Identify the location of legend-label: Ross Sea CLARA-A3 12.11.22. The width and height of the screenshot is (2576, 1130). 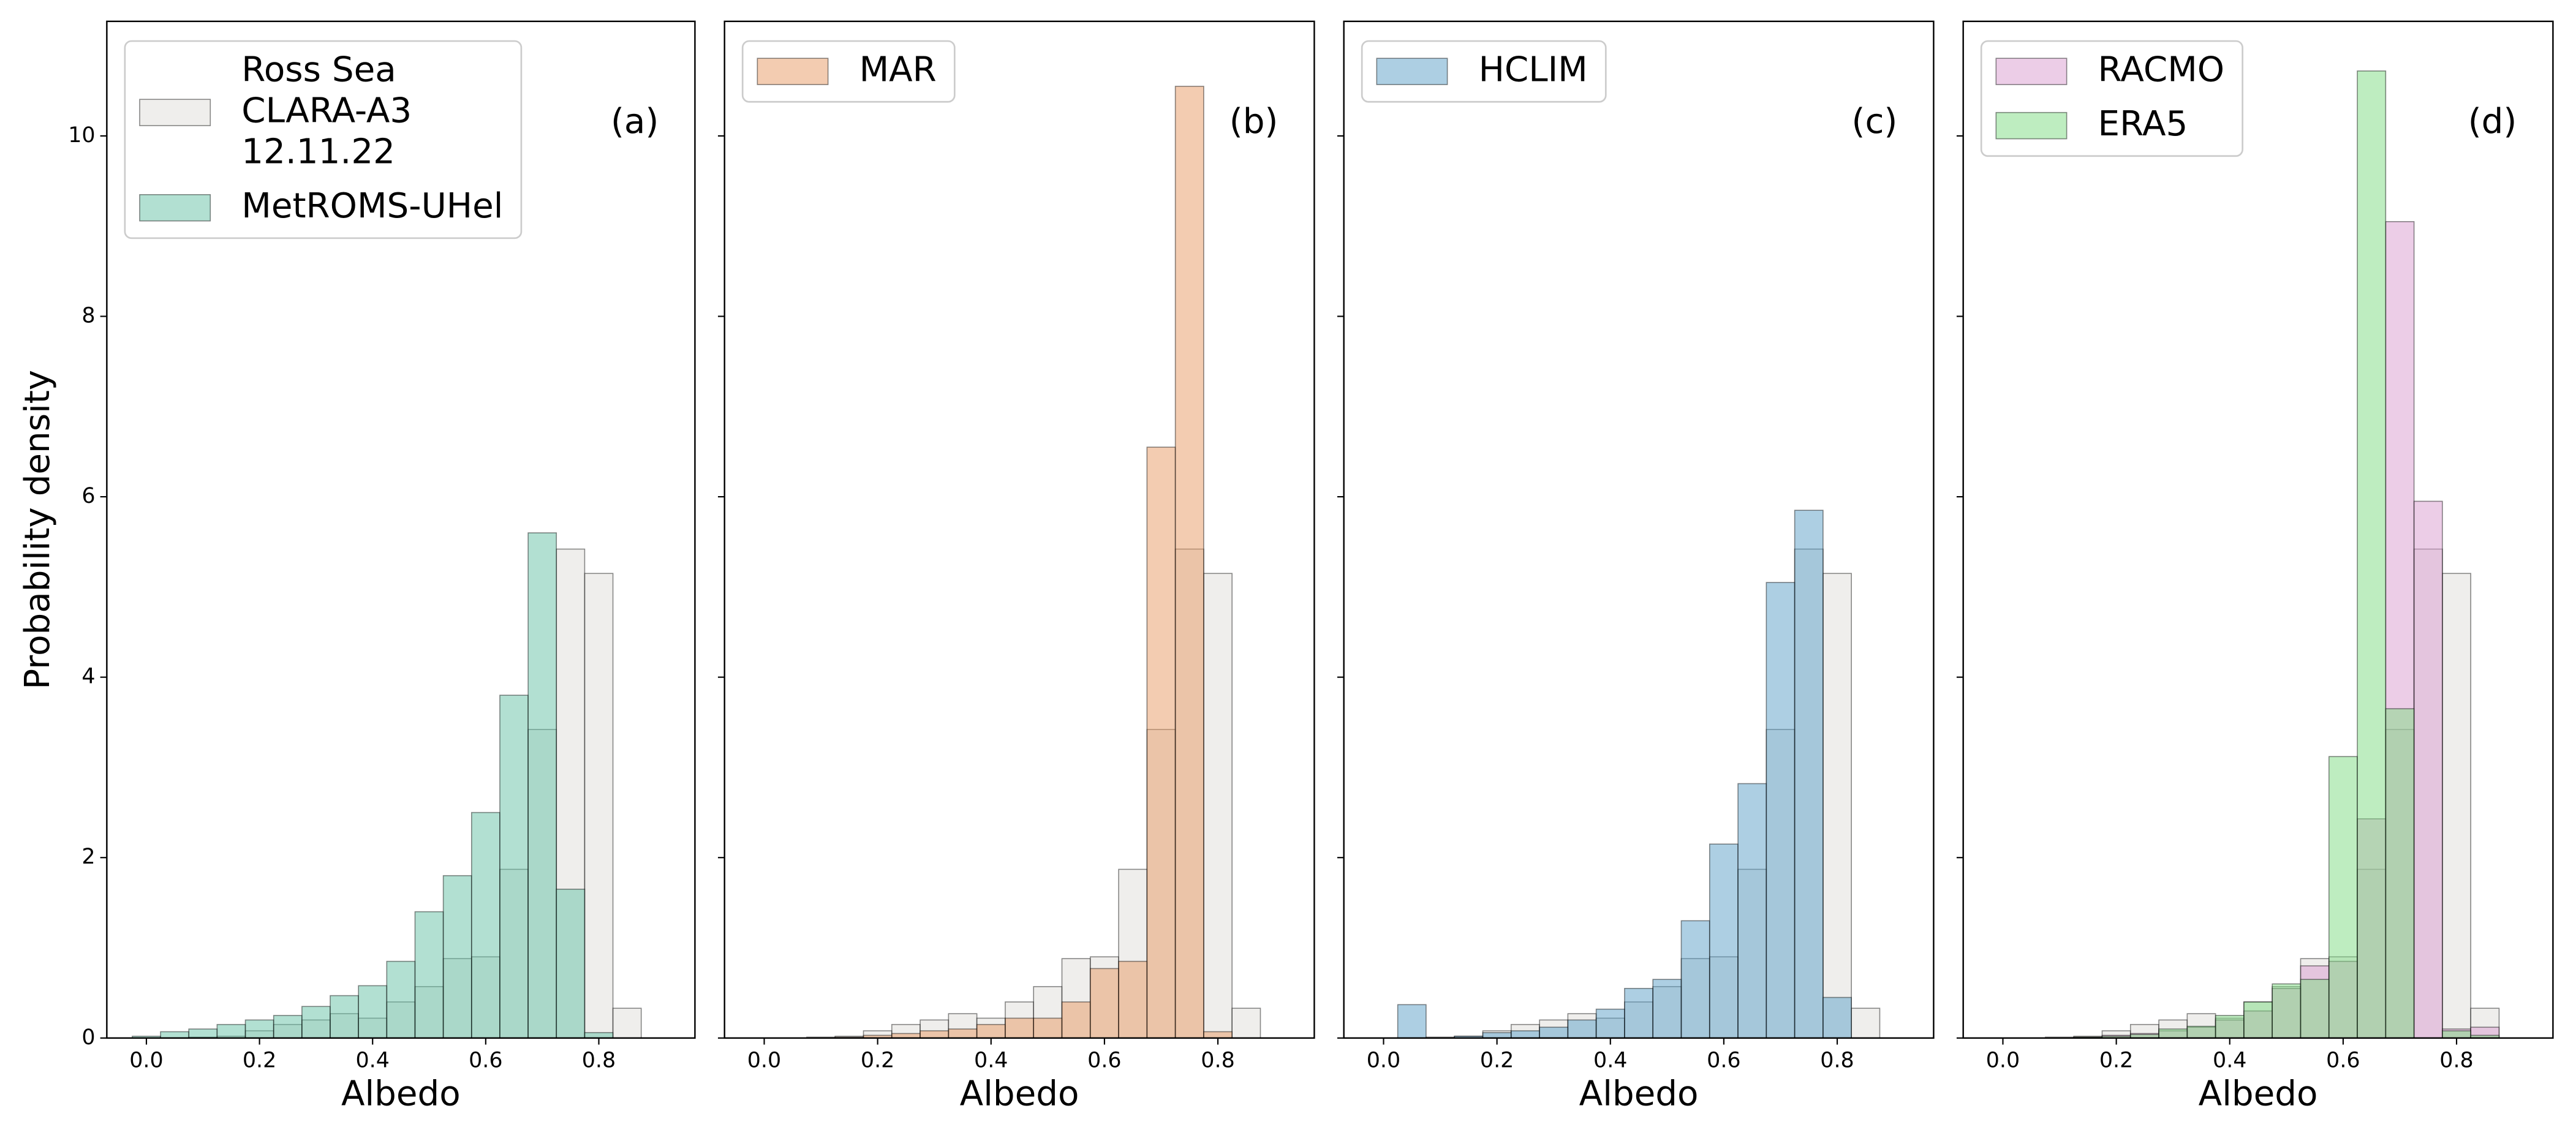
(326, 110).